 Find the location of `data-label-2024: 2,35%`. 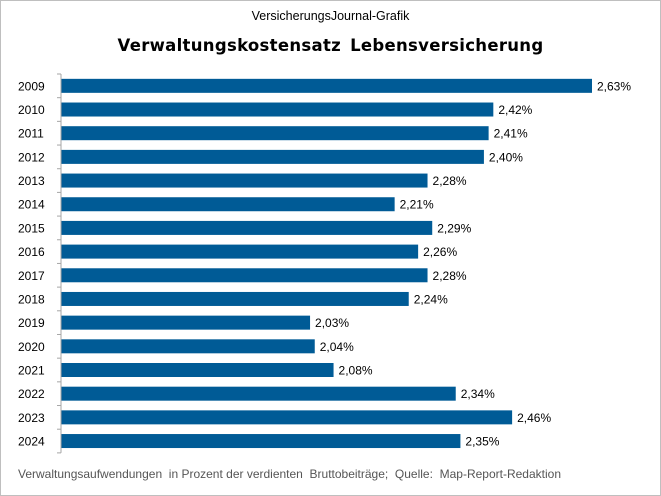

data-label-2024: 2,35% is located at coordinates (482, 442).